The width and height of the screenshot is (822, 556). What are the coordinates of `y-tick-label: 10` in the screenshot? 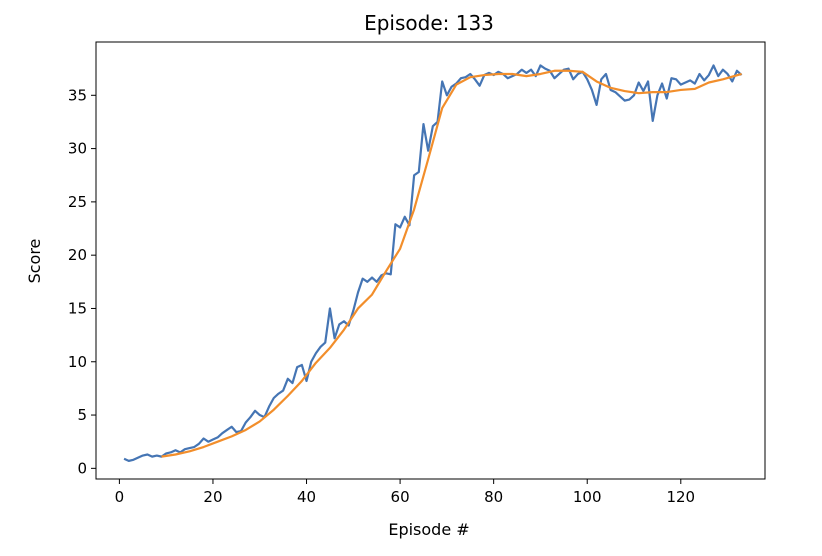 It's located at (77, 362).